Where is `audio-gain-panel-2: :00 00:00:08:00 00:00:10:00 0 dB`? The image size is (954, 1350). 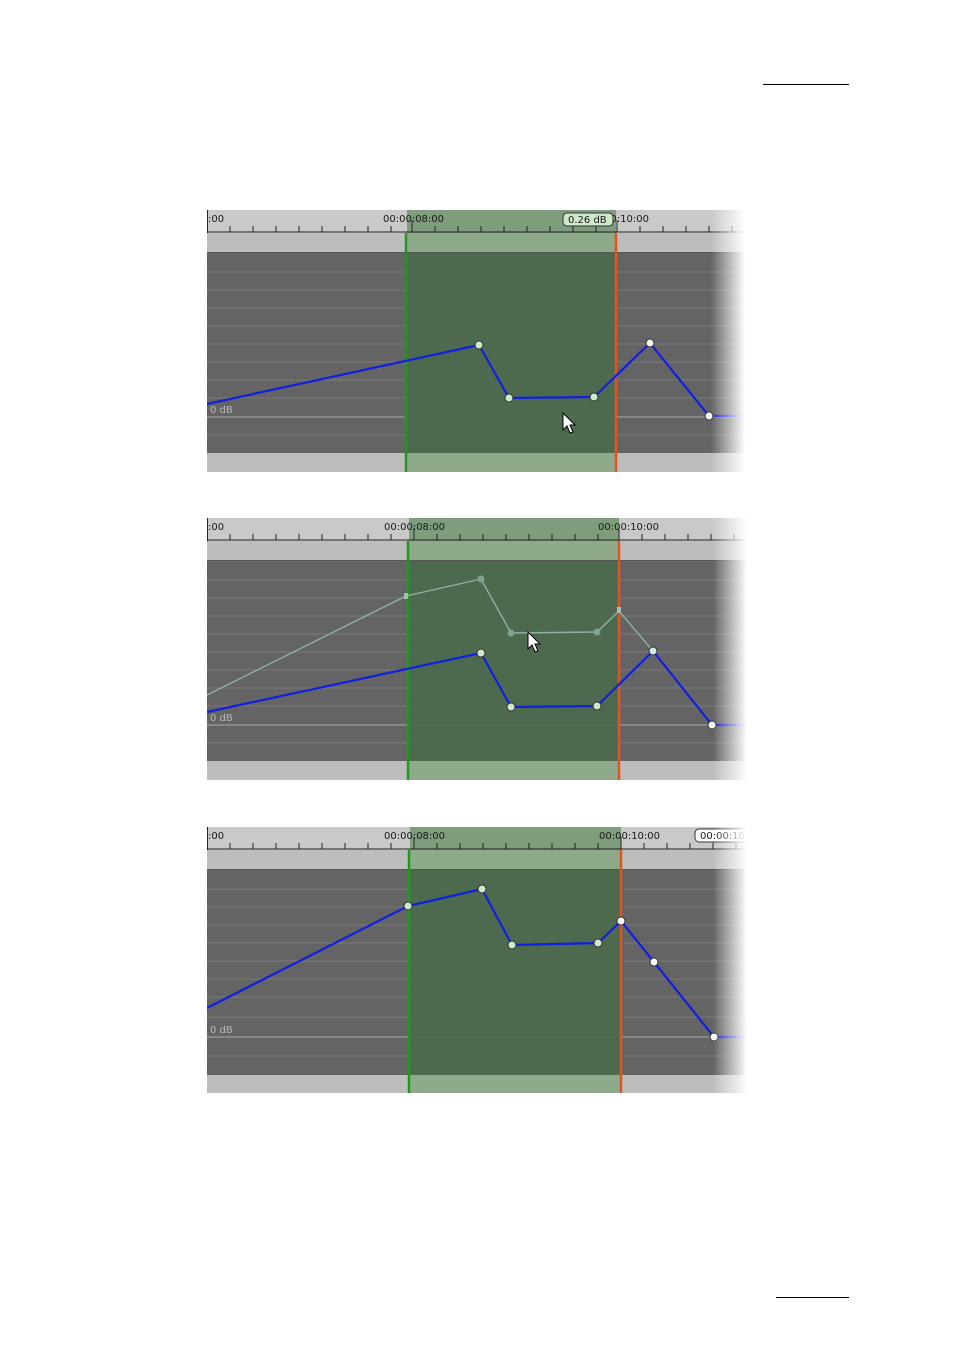 audio-gain-panel-2: :00 00:00:08:00 00:00:10:00 0 dB is located at coordinates (477, 649).